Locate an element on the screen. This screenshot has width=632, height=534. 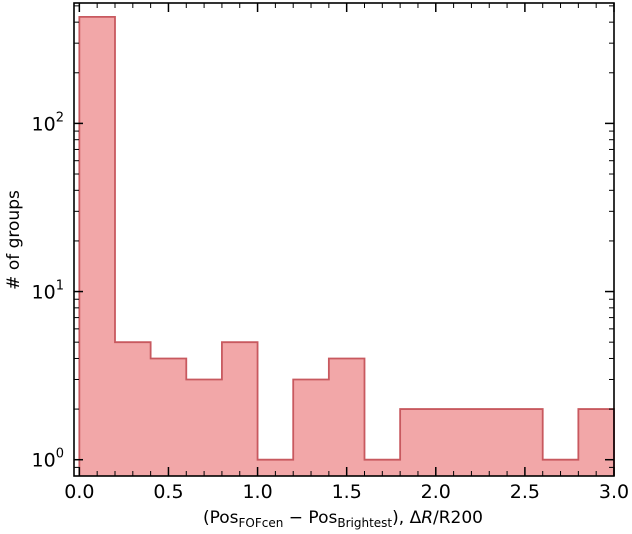
x-tick-label: 0.0 is located at coordinates (79, 492).